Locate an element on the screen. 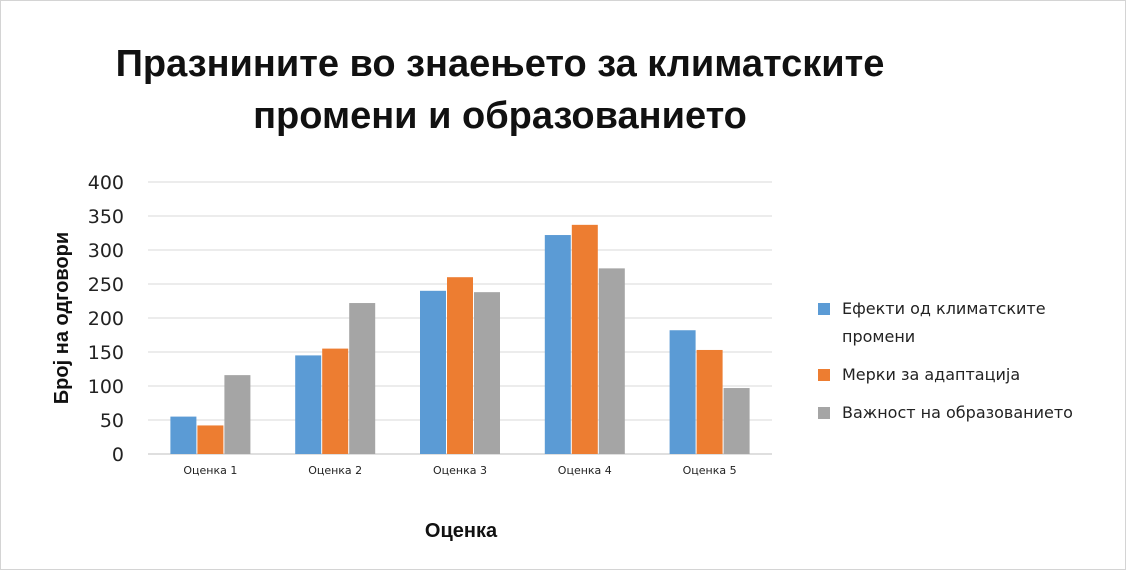 Image resolution: width=1128 pixels, height=572 pixels. x-tick-label: Оценка 1 is located at coordinates (210, 470).